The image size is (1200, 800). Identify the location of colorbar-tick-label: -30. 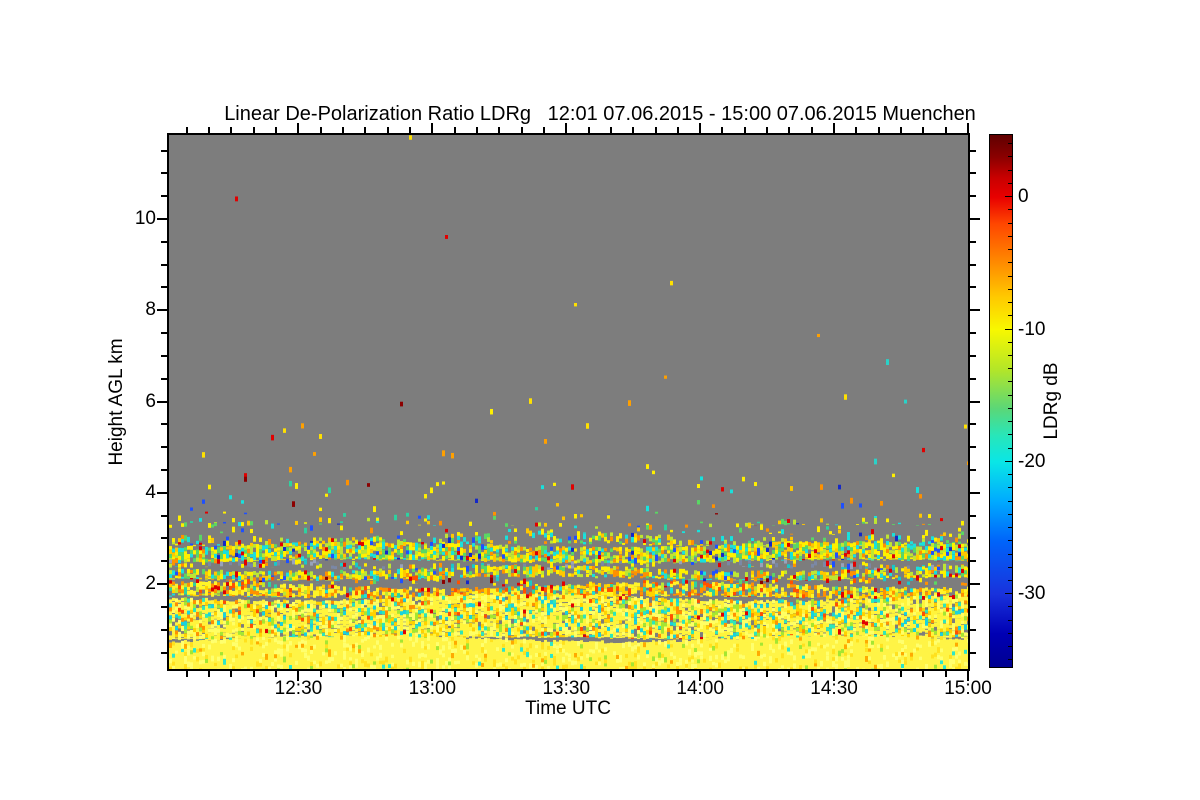
(1032, 594).